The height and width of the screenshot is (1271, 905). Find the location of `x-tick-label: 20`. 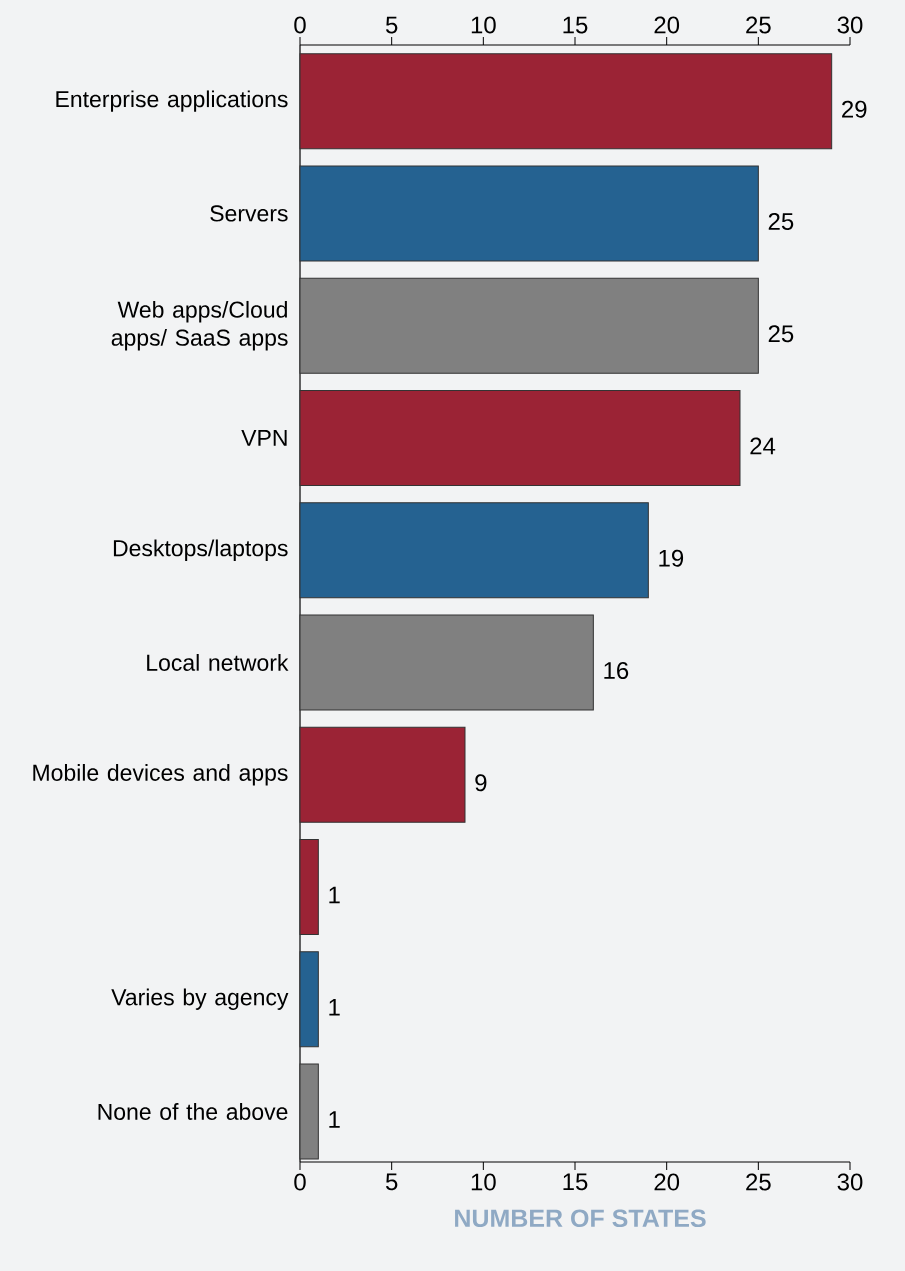

x-tick-label: 20 is located at coordinates (667, 1182).